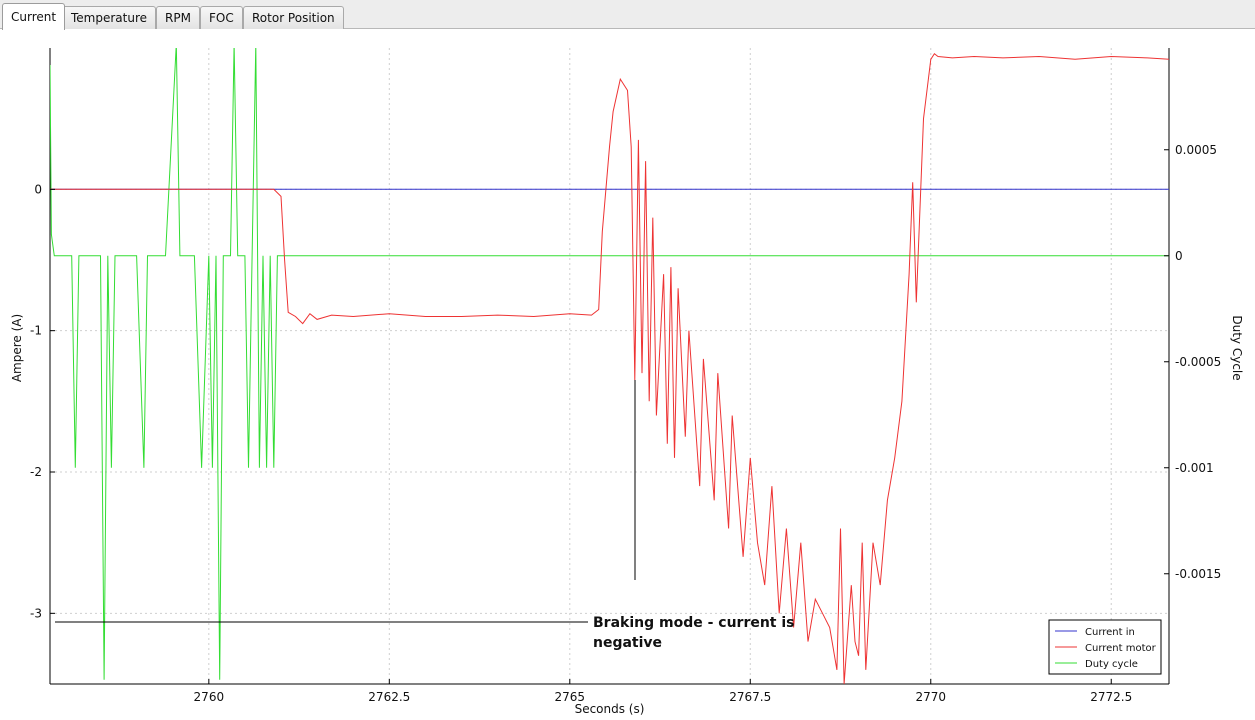 This screenshot has height=720, width=1255. I want to click on annotation-text-line2: negative, so click(627, 643).